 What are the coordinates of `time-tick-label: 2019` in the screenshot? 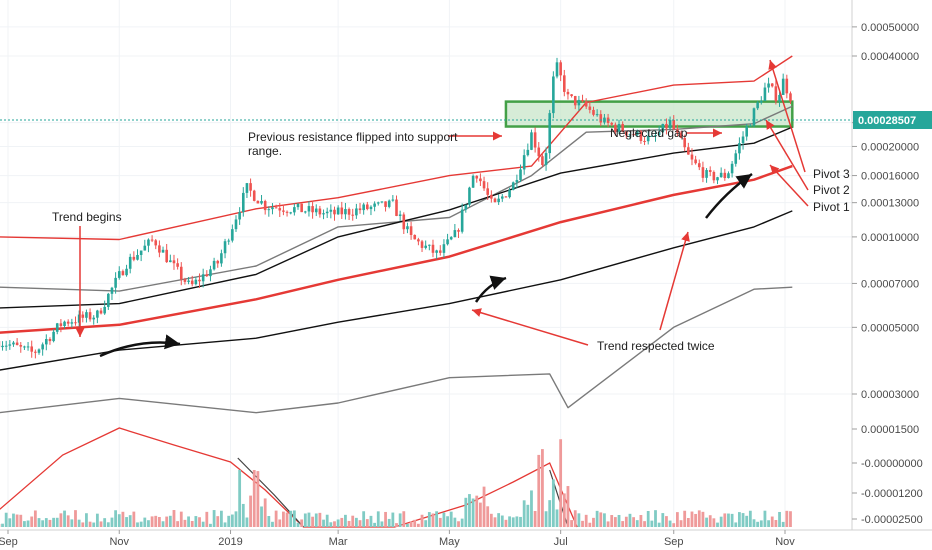 It's located at (230, 542).